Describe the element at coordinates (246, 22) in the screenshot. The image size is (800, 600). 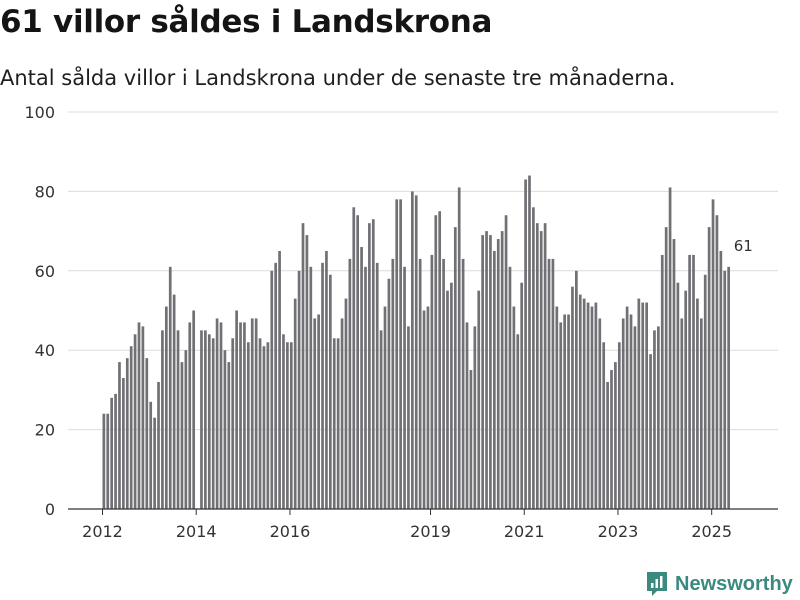
I see `chart-title: 61 villor såldes i Landskrona` at that location.